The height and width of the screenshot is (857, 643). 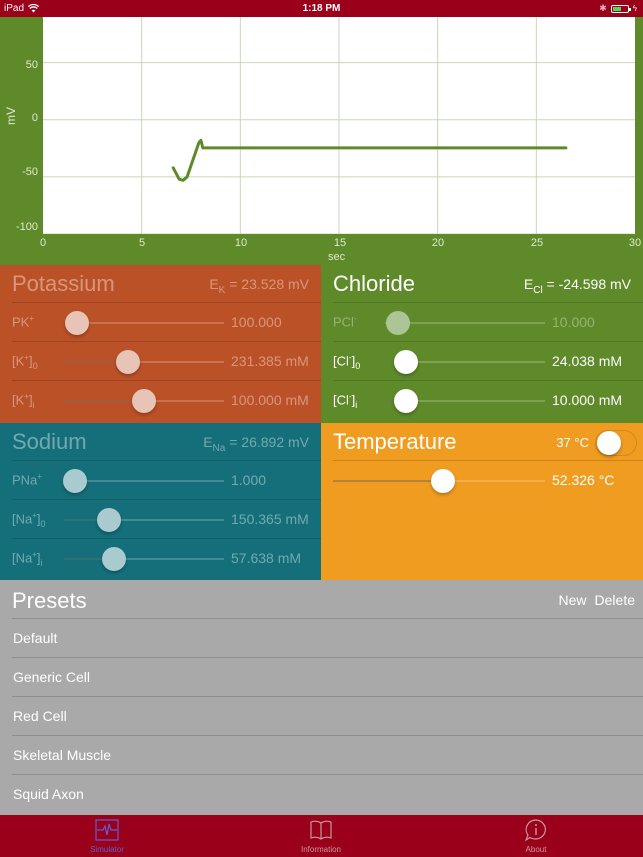 I want to click on tab-information: Information, so click(x=321, y=836).